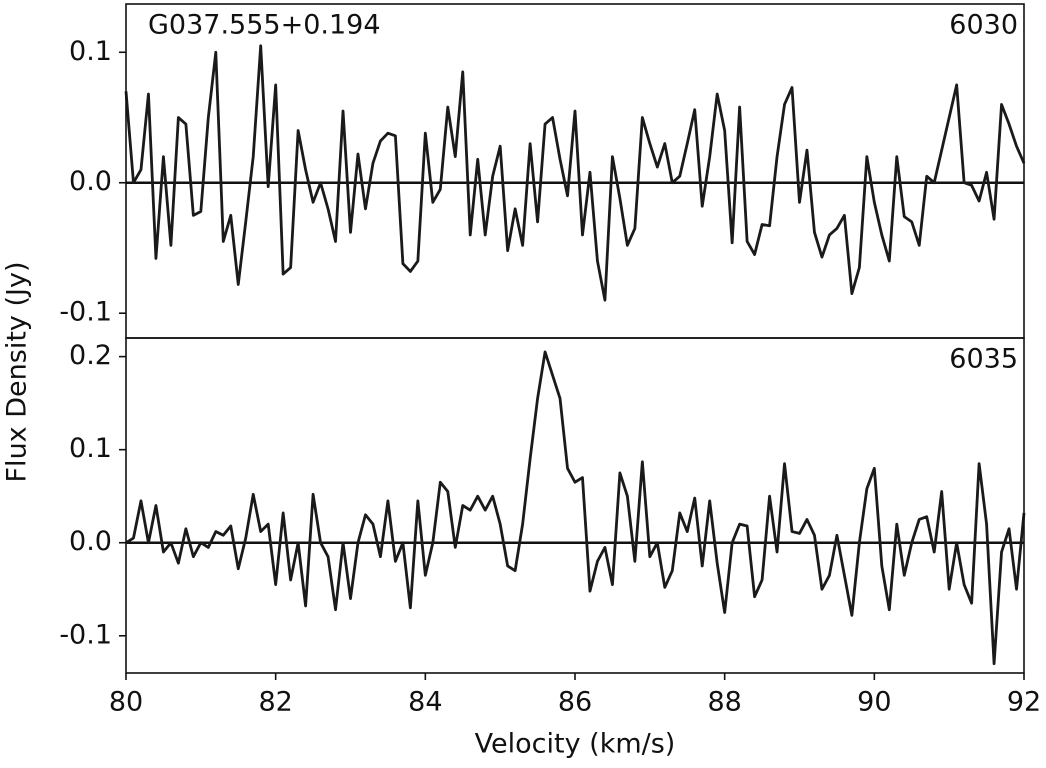 The height and width of the screenshot is (768, 1046). What do you see at coordinates (126, 702) in the screenshot?
I see `x-tick-label: 80` at bounding box center [126, 702].